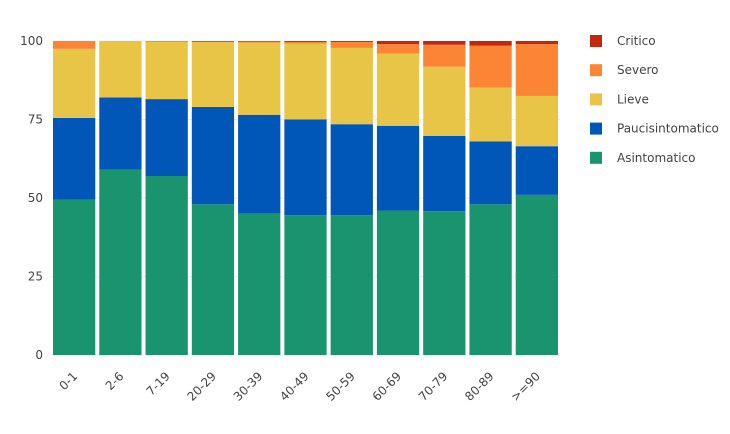 The image size is (730, 434). Describe the element at coordinates (596, 70) in the screenshot. I see `legend-swatch-severo` at that location.